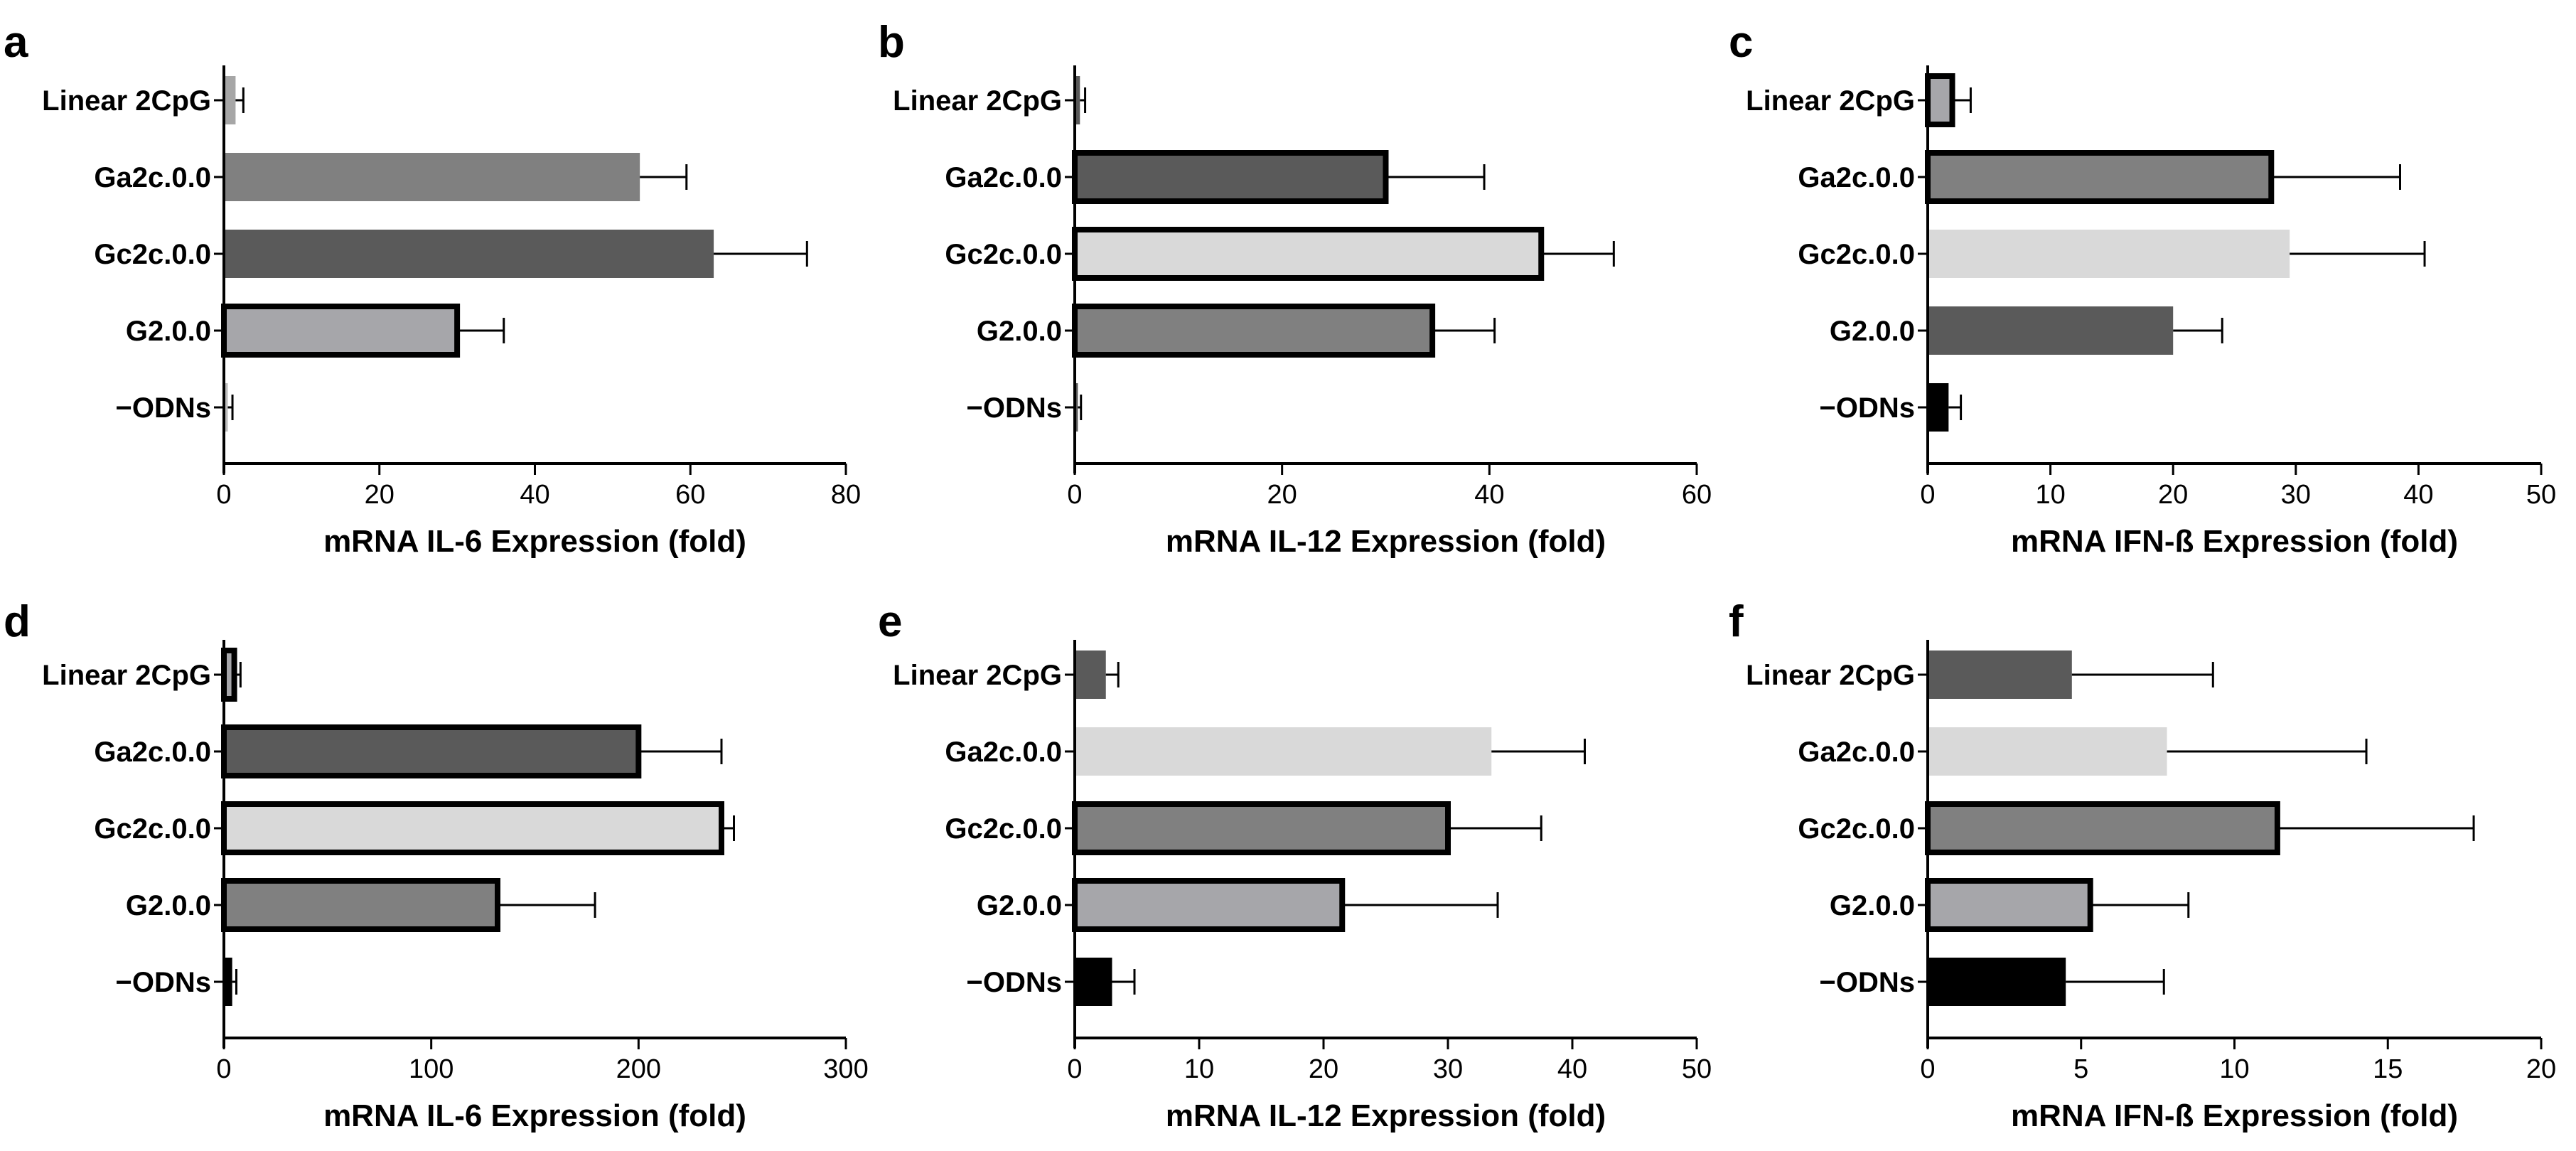  What do you see at coordinates (1736, 621) in the screenshot?
I see `panel-letter: f` at bounding box center [1736, 621].